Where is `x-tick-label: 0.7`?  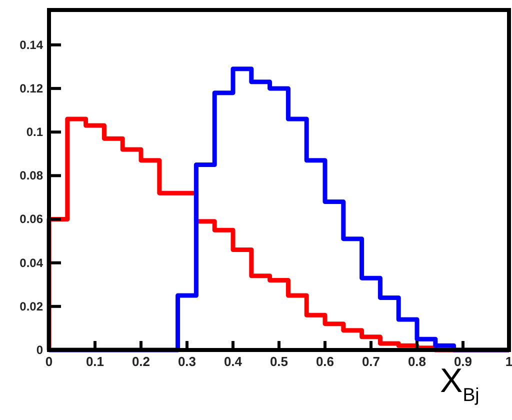 x-tick-label: 0.7 is located at coordinates (371, 361).